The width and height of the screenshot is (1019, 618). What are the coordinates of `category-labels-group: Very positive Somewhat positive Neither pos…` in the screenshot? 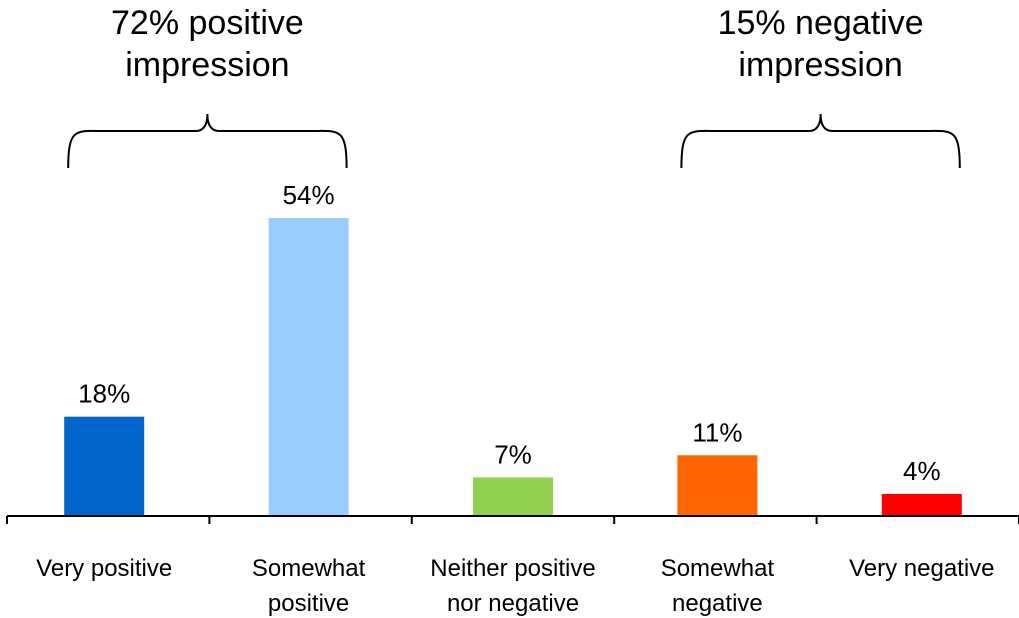 It's located at (515, 586).